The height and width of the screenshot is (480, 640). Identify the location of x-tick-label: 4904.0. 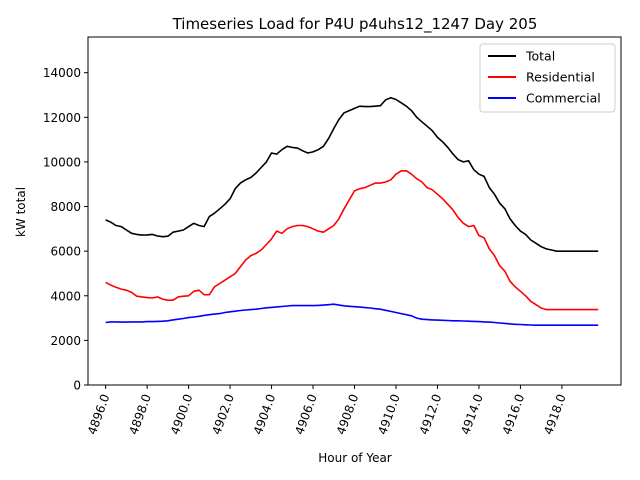
(265, 414).